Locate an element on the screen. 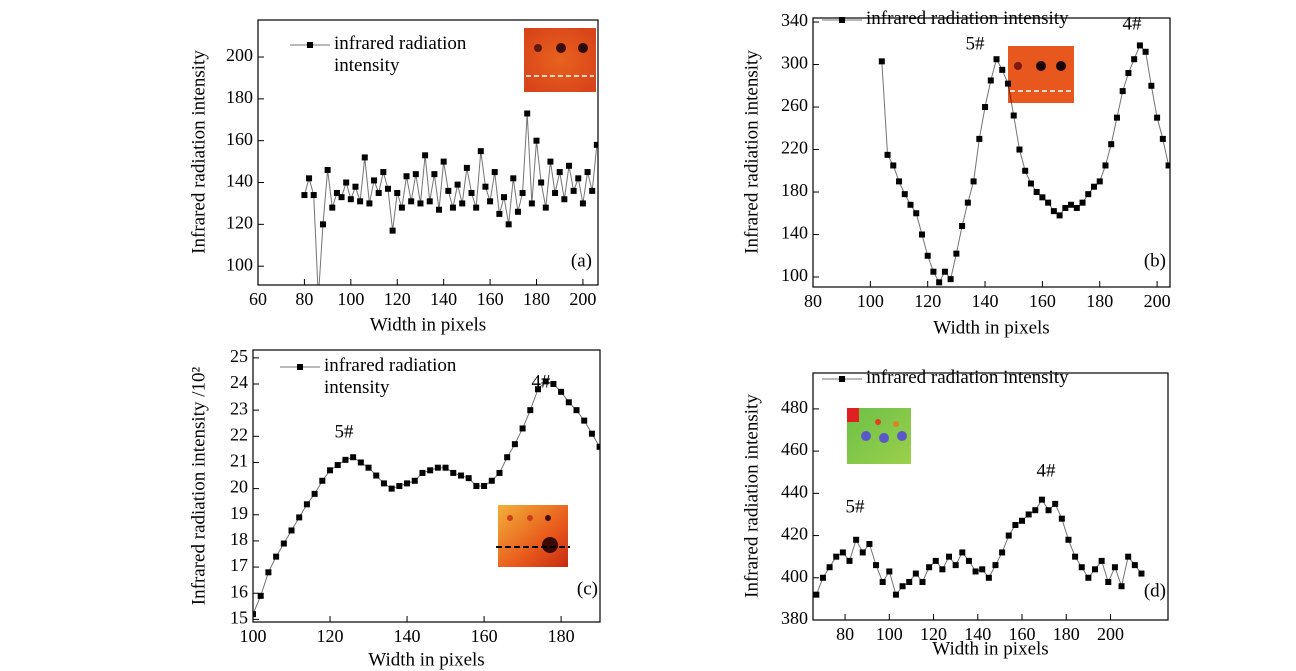  y-tick-label: 20 is located at coordinates (239, 487).